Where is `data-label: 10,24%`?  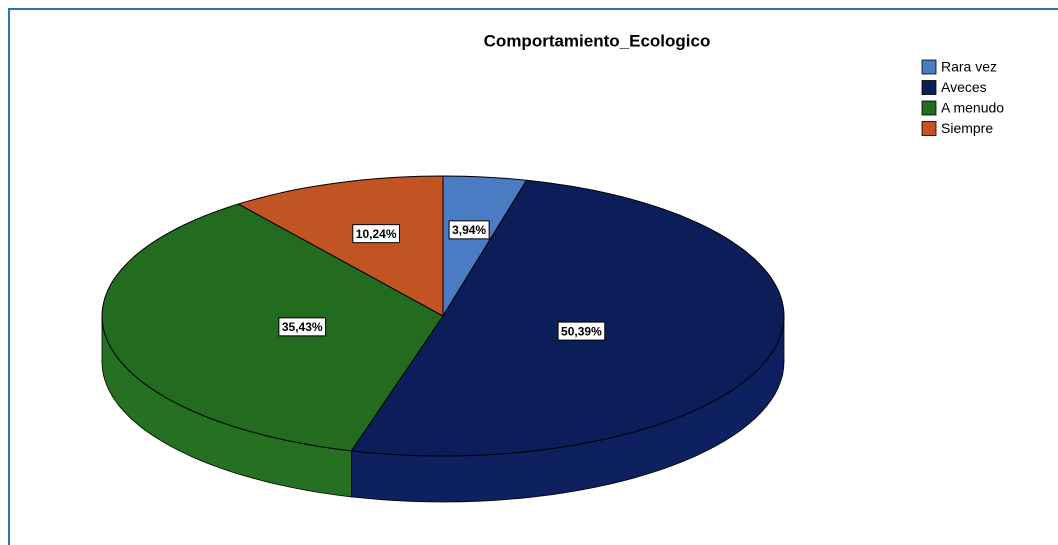
data-label: 10,24% is located at coordinates (376, 234).